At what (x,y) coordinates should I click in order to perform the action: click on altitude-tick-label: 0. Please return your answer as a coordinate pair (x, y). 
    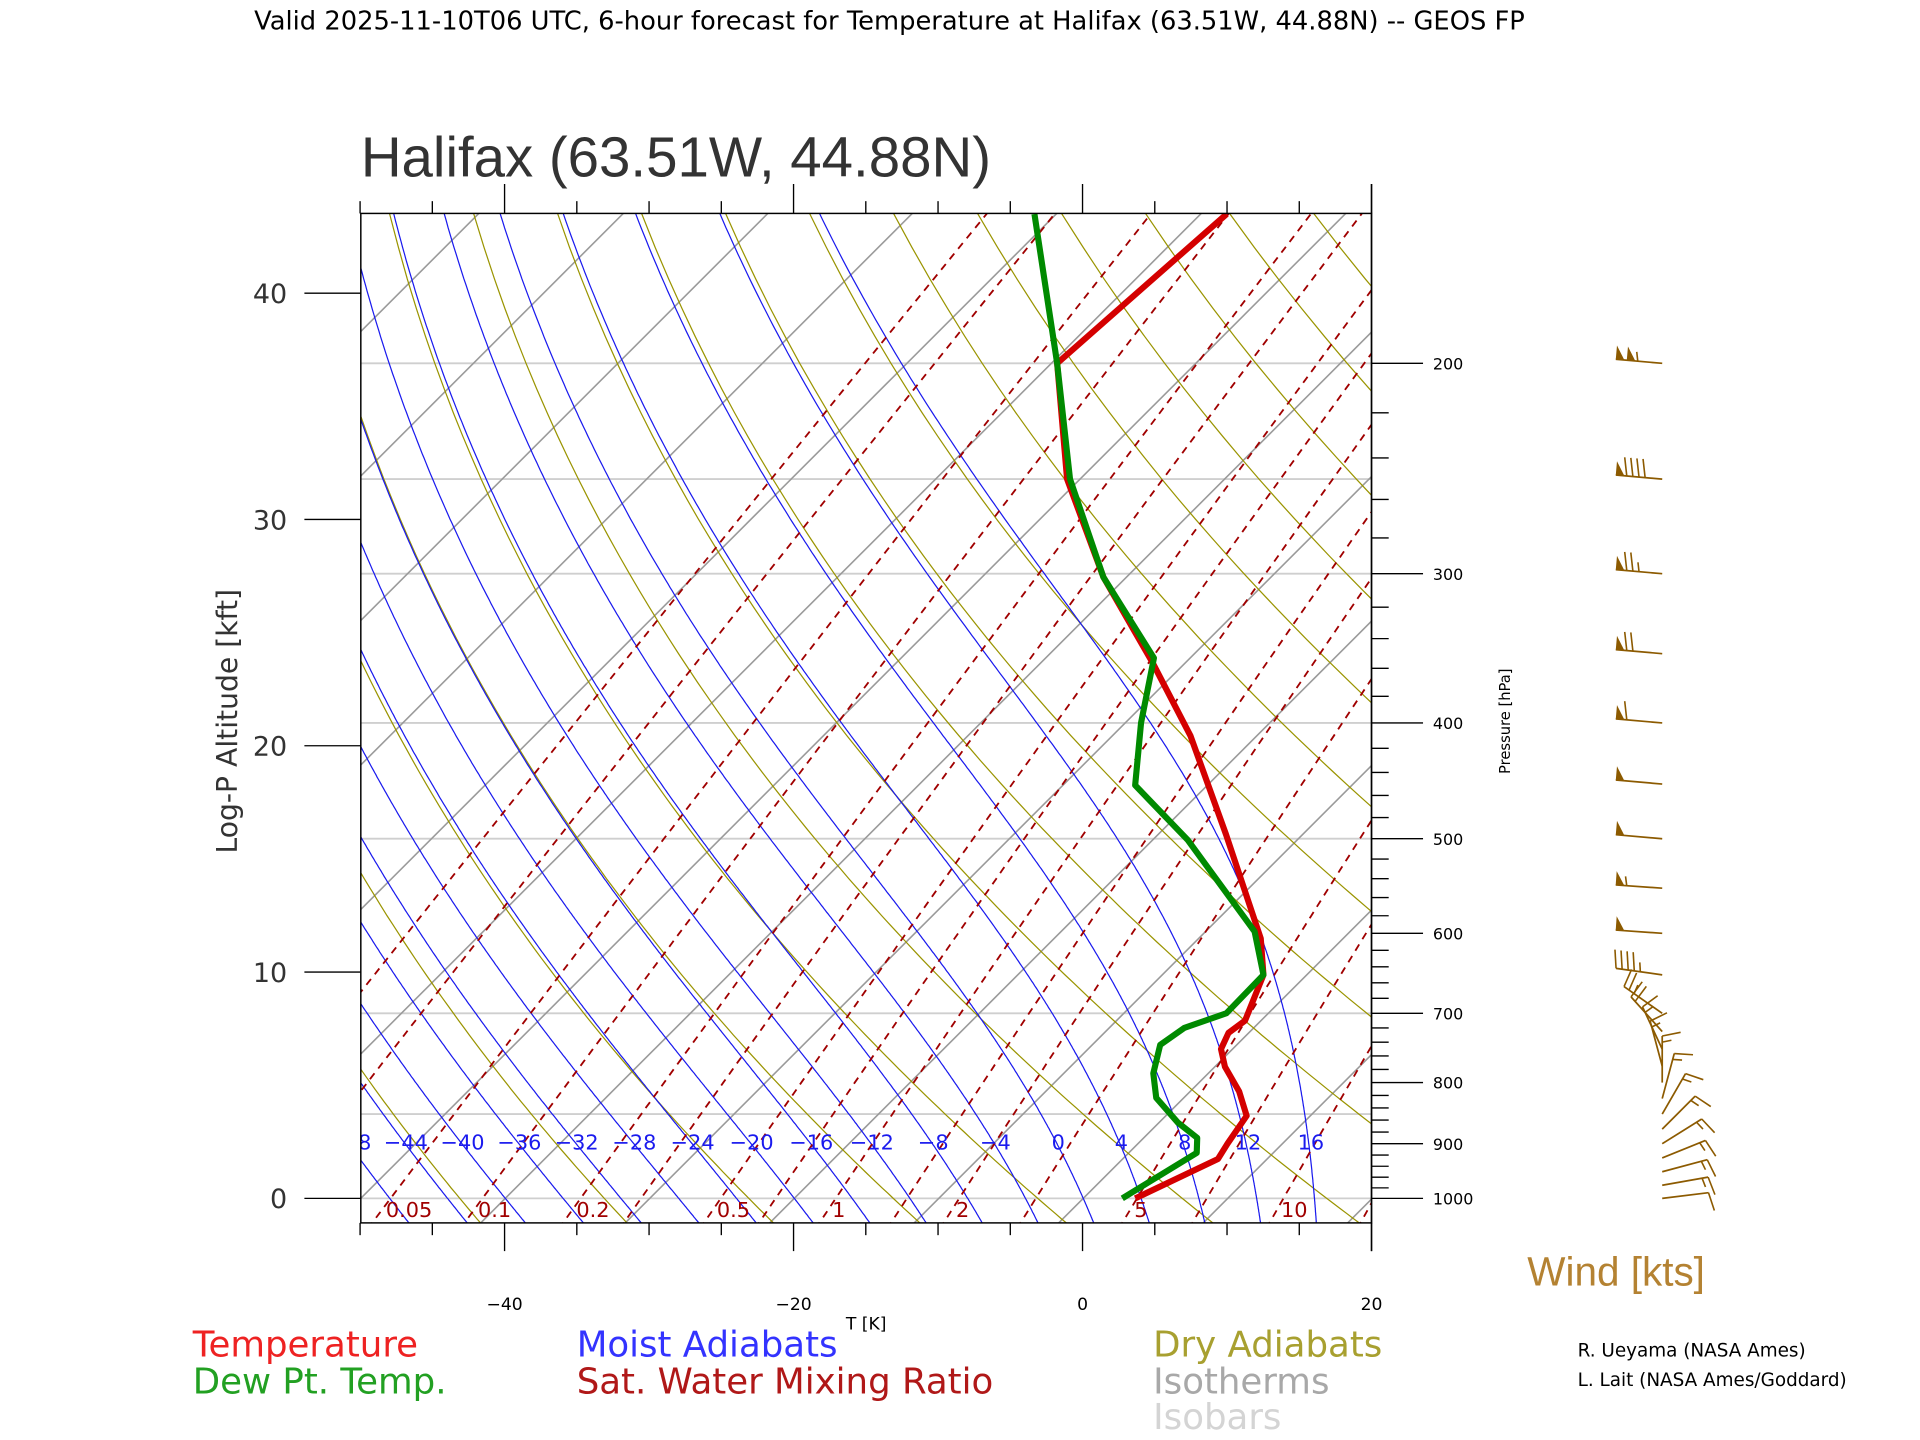
    Looking at the image, I should click on (278, 1199).